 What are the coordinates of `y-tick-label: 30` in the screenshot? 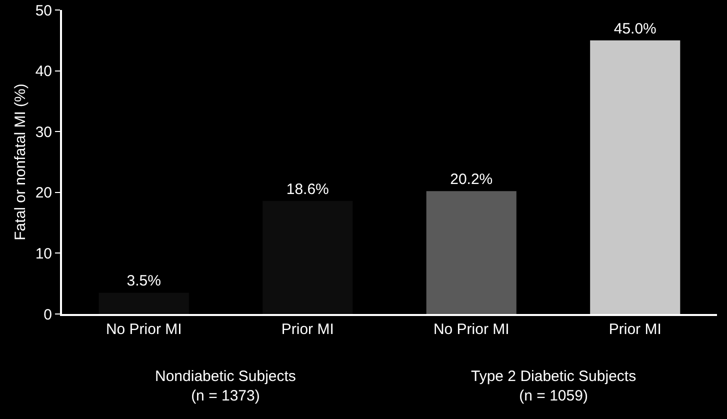 It's located at (43, 132).